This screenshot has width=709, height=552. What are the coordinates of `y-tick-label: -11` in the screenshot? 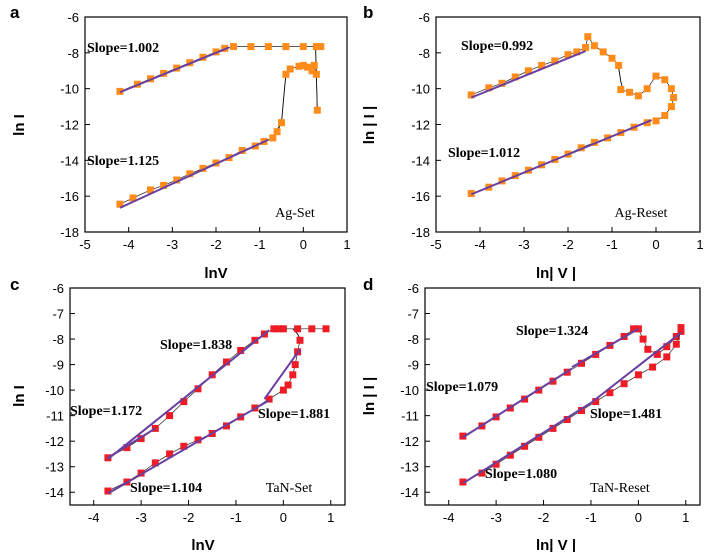 It's located at (55, 416).